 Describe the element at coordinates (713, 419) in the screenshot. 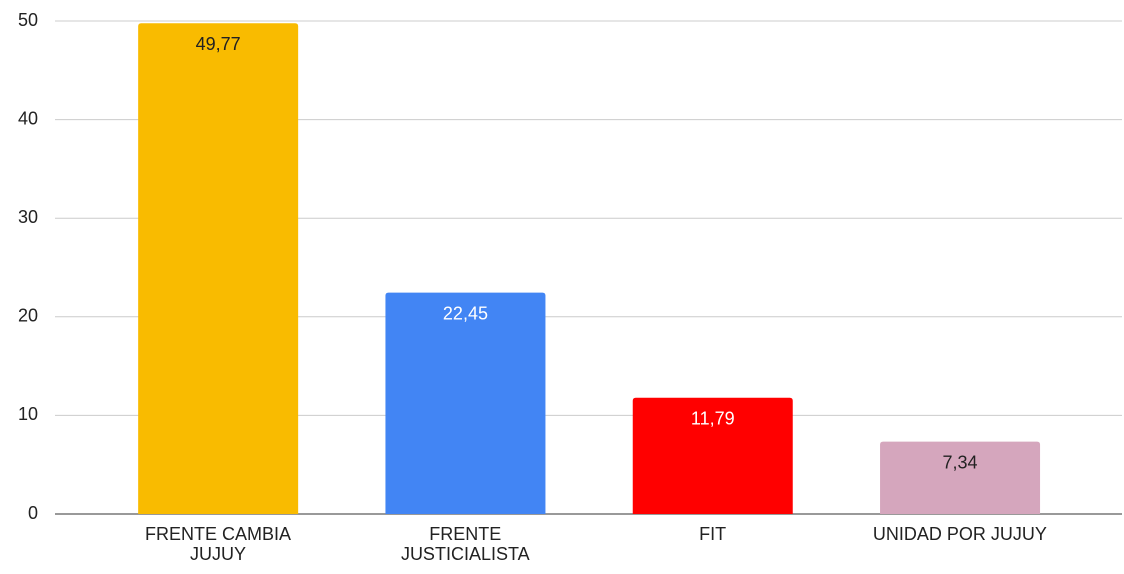

I see `value-label: 11,79` at that location.